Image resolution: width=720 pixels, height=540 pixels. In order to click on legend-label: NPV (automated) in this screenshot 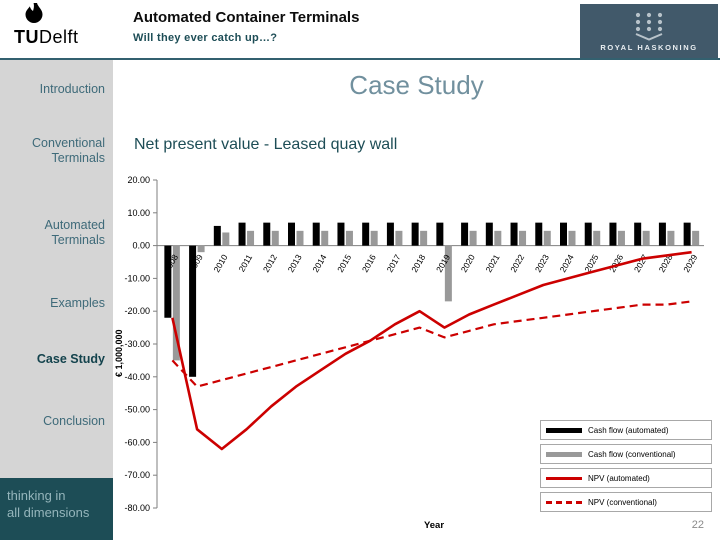, I will do `click(619, 478)`.